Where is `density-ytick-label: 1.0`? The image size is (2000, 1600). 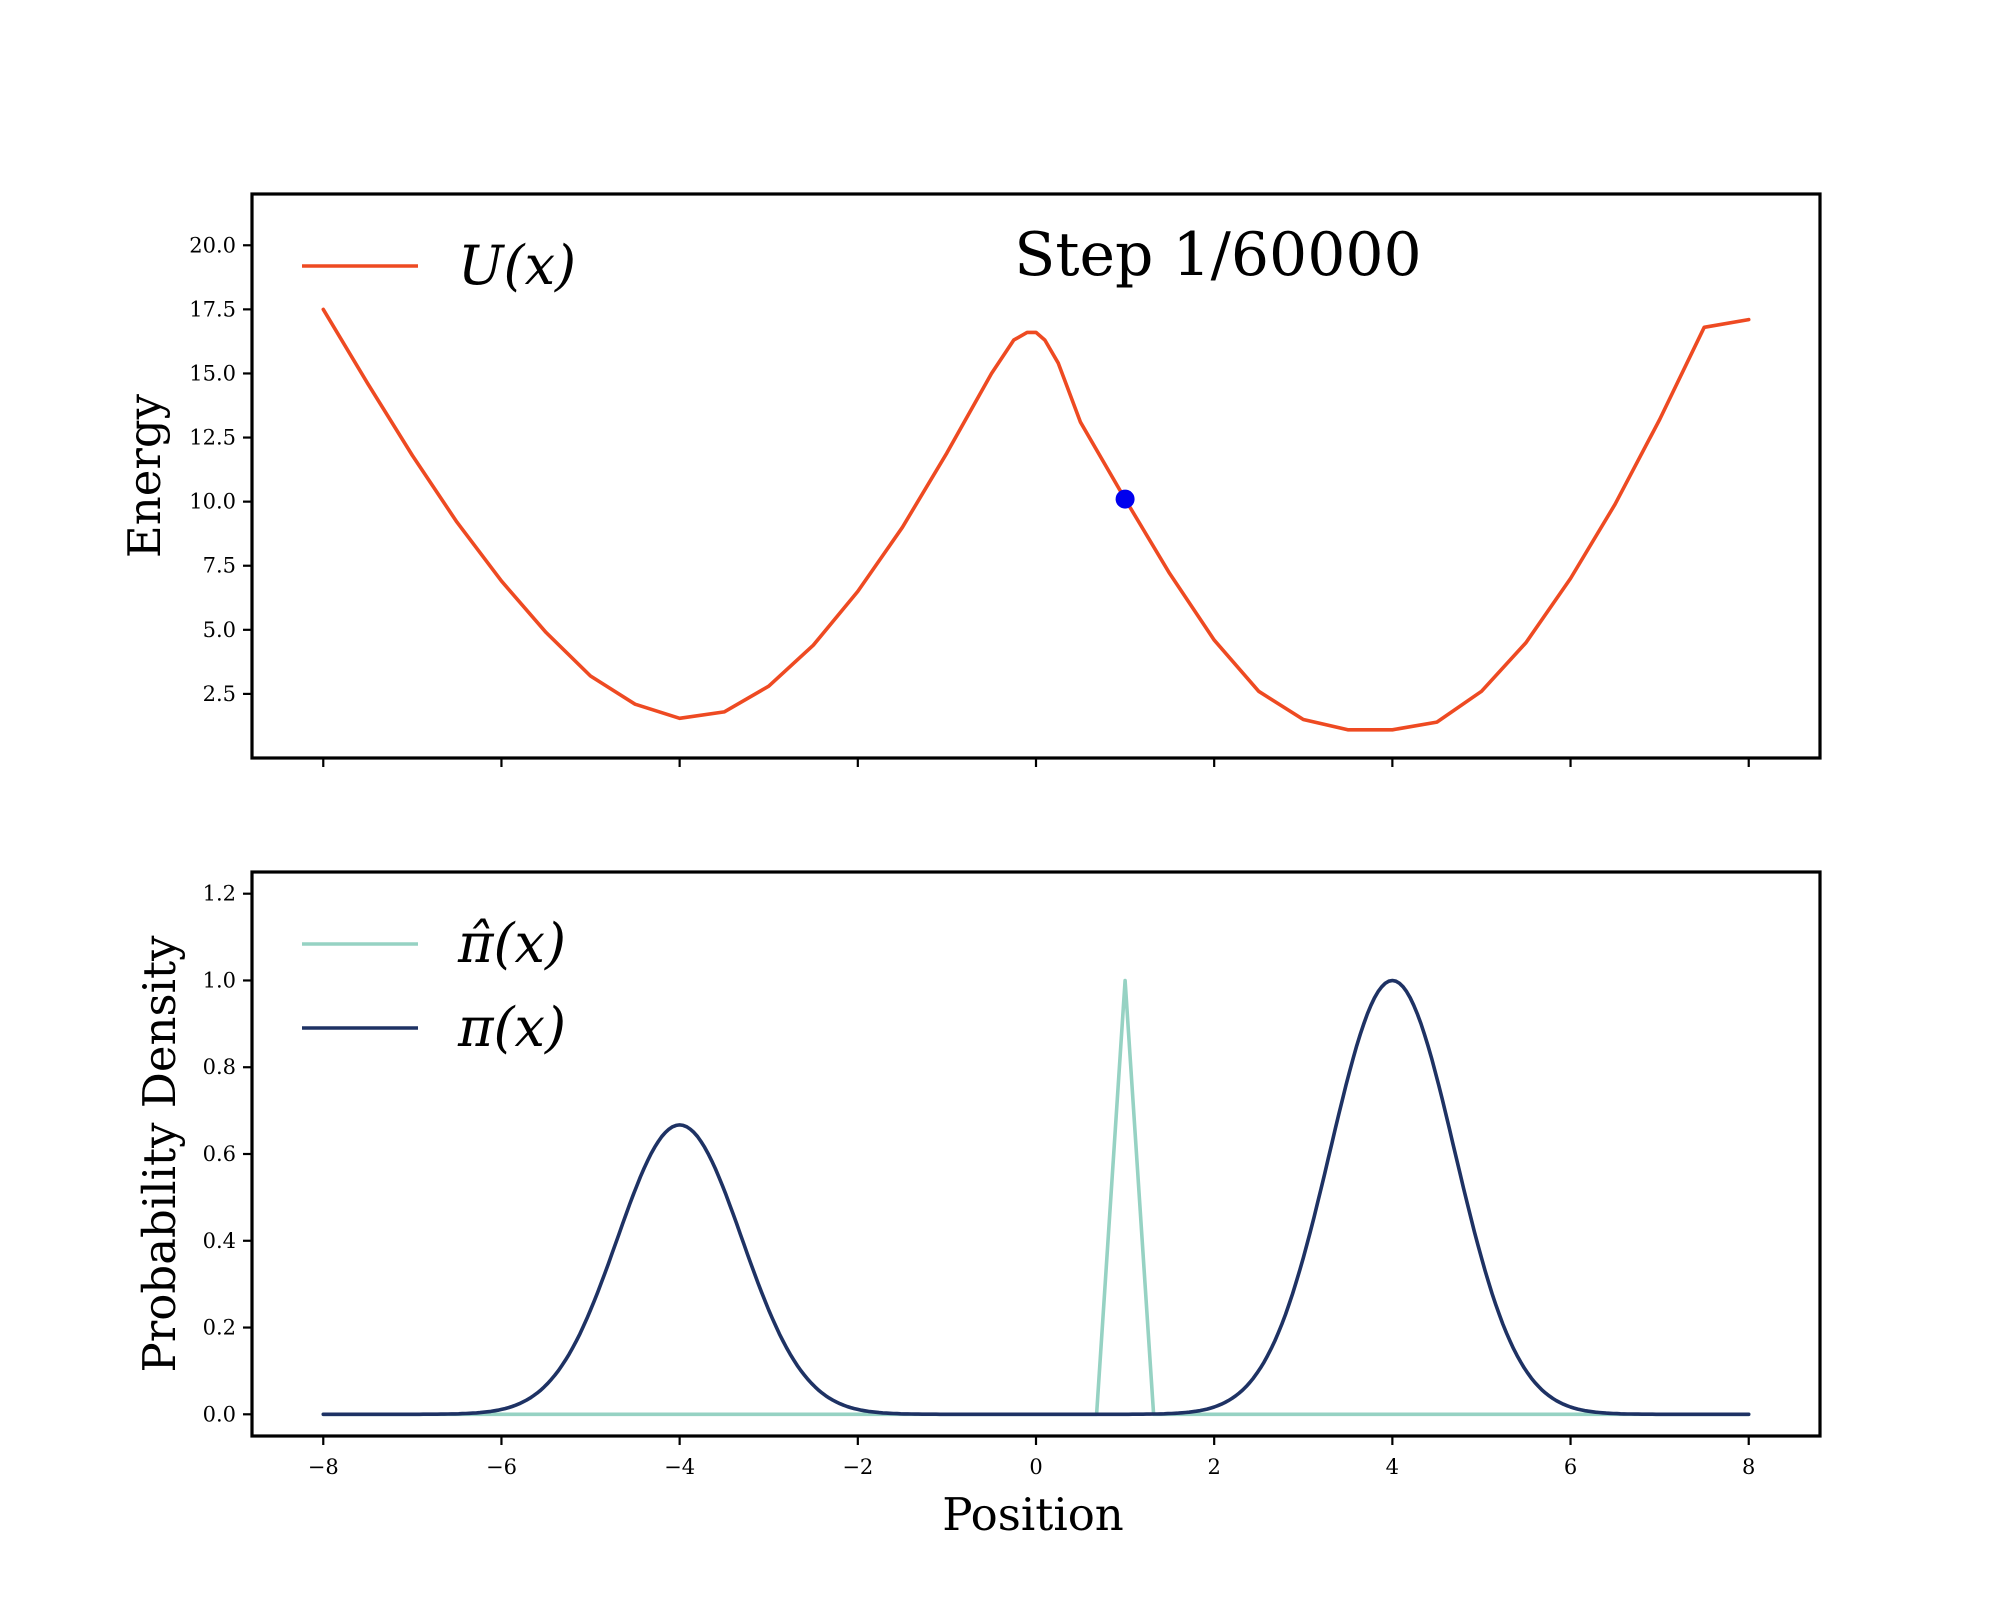 density-ytick-label: 1.0 is located at coordinates (219, 980).